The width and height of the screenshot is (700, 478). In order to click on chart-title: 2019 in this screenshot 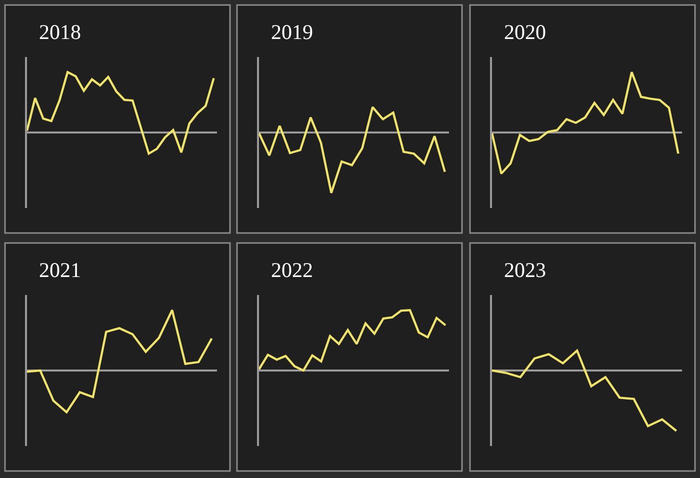, I will do `click(292, 32)`.